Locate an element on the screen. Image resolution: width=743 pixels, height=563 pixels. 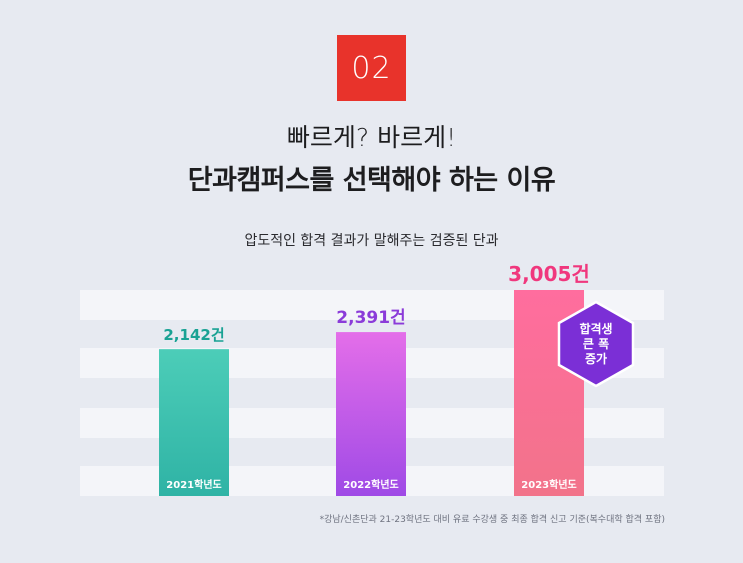
badge-line: 큰 폭 is located at coordinates (596, 343).